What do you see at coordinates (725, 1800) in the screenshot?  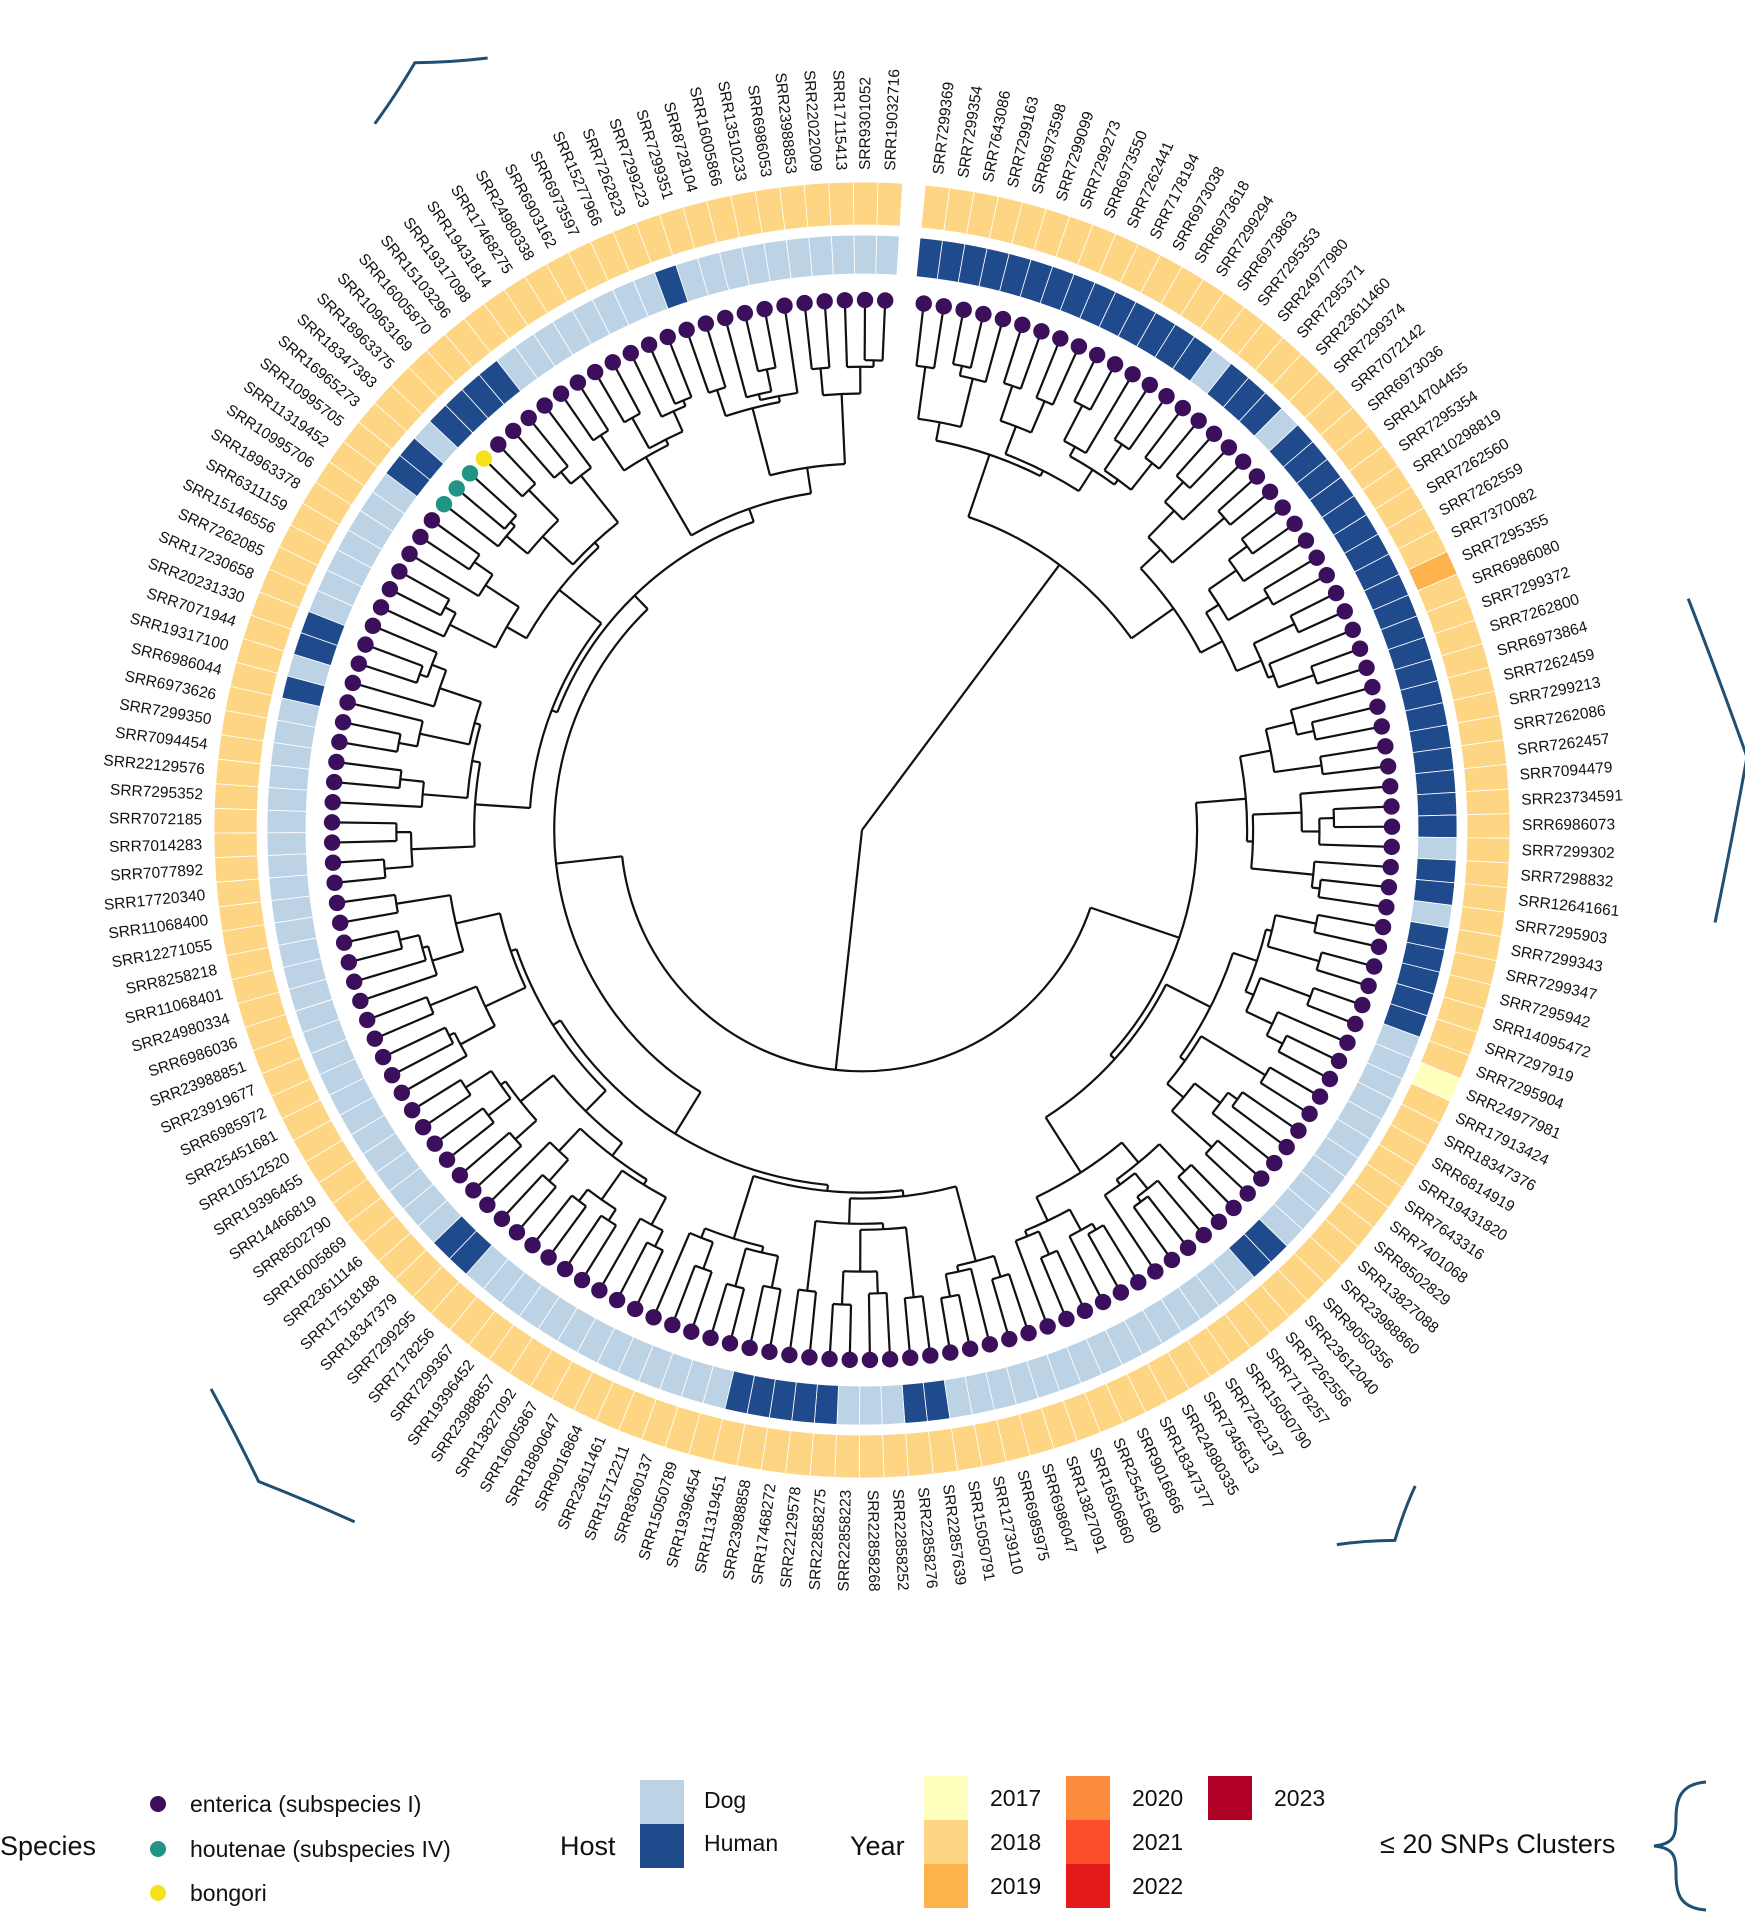 I see `dog-label: Dog` at bounding box center [725, 1800].